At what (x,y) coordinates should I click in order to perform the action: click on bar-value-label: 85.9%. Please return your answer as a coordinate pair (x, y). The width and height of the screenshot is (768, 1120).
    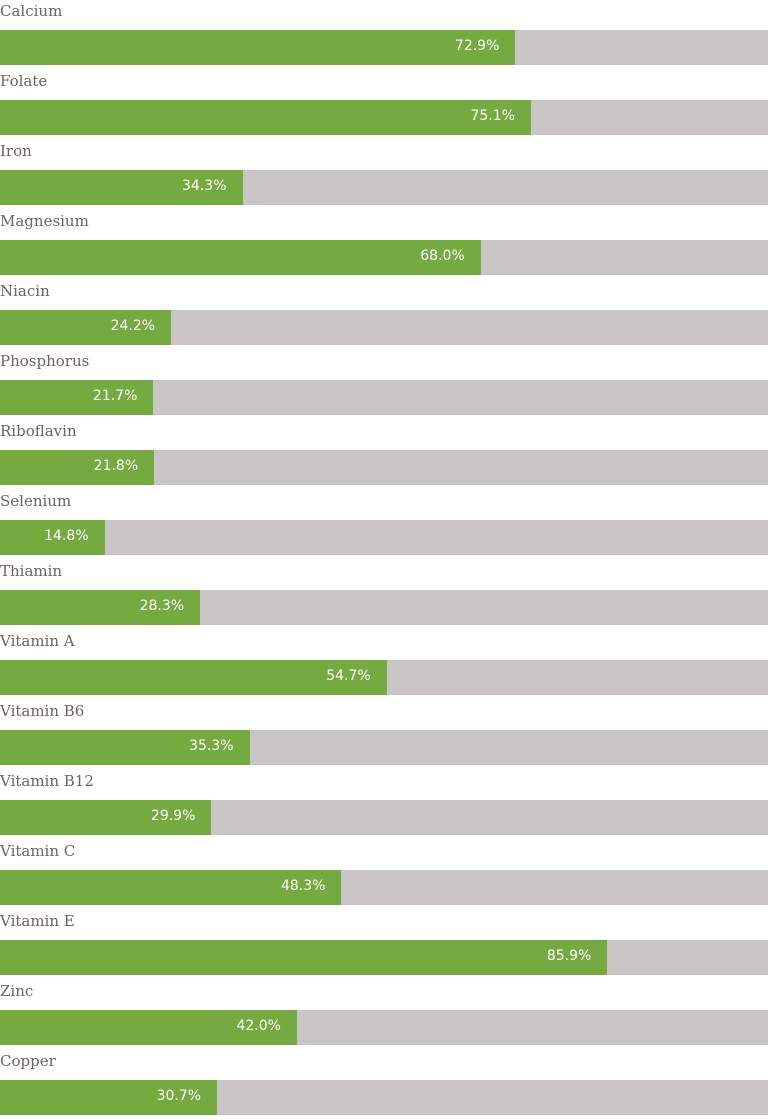
    Looking at the image, I should click on (569, 956).